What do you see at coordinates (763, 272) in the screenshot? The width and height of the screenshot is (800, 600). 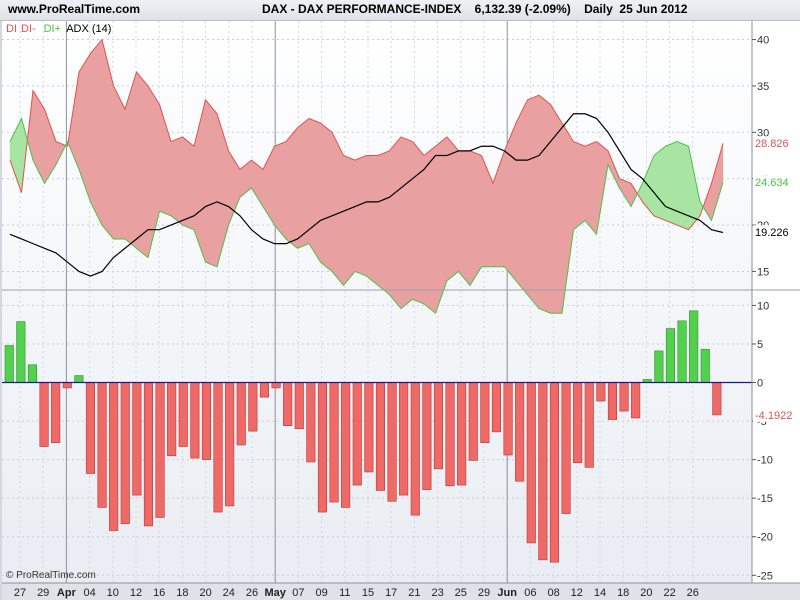 I see `y-tick-label: 15` at bounding box center [763, 272].